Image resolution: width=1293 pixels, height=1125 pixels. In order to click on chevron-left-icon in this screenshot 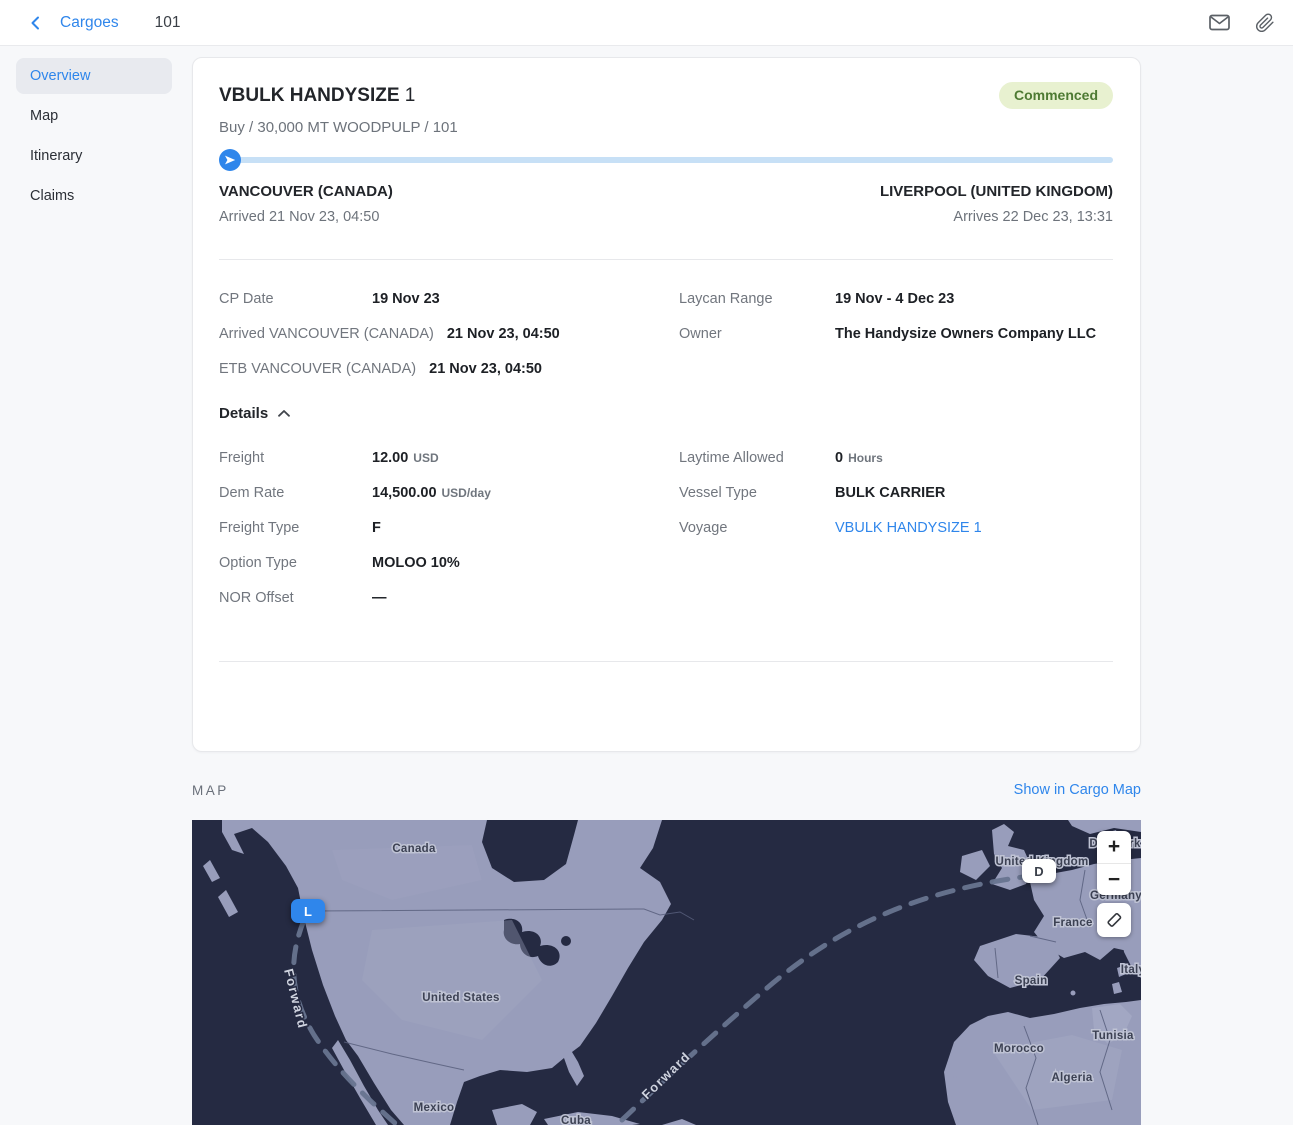, I will do `click(35, 22)`.